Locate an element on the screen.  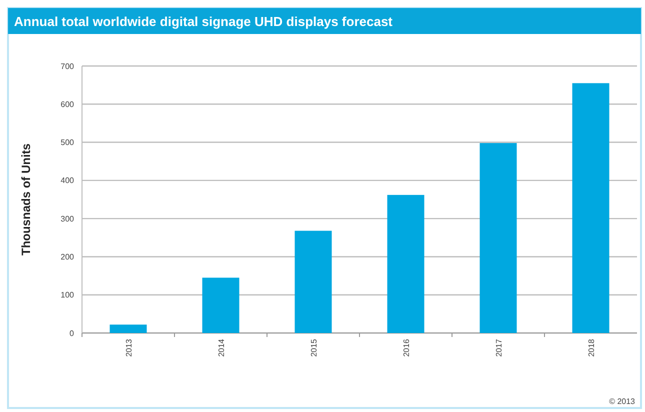
y-tick-label: 0 is located at coordinates (72, 333).